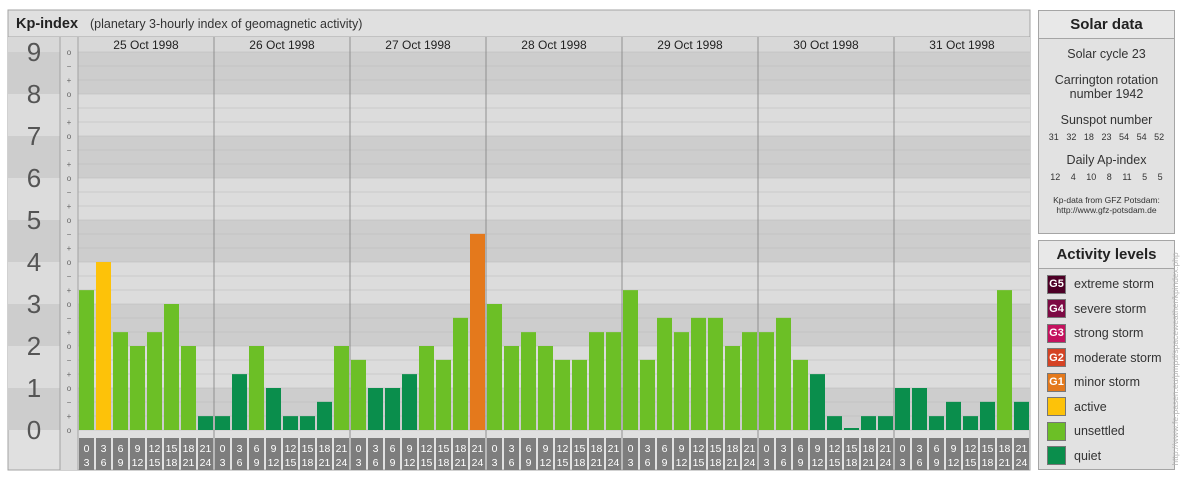 The width and height of the screenshot is (1184, 480). What do you see at coordinates (1109, 177) in the screenshot?
I see `ap-value: 8` at bounding box center [1109, 177].